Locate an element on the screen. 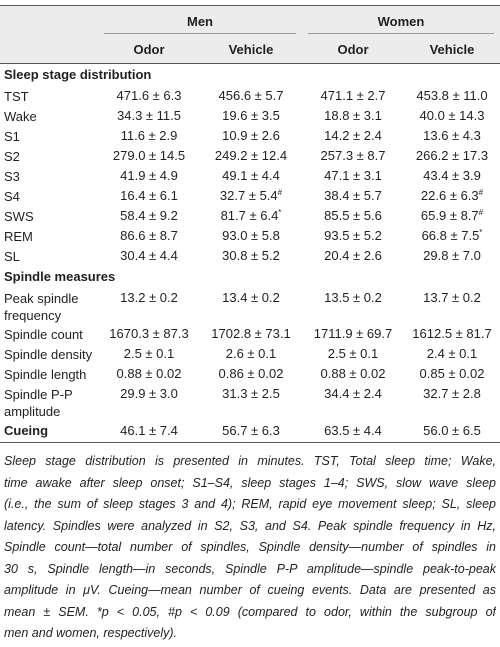 The image size is (500, 647). value-cell: 85.5 ± 5.6 is located at coordinates (353, 216).